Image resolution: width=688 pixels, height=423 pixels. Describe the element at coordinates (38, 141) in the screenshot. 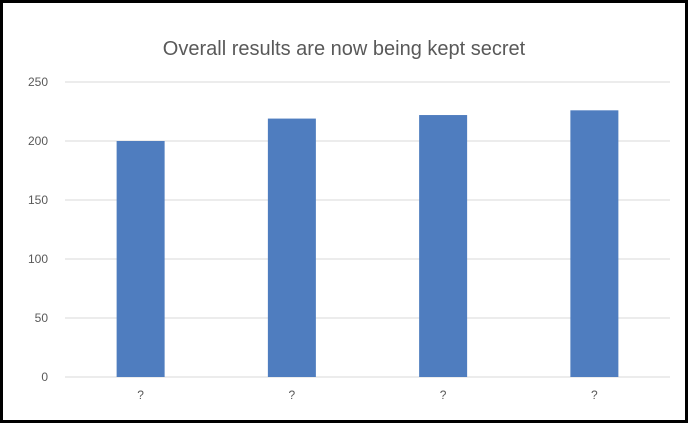

I see `y-tick-label: 200` at that location.